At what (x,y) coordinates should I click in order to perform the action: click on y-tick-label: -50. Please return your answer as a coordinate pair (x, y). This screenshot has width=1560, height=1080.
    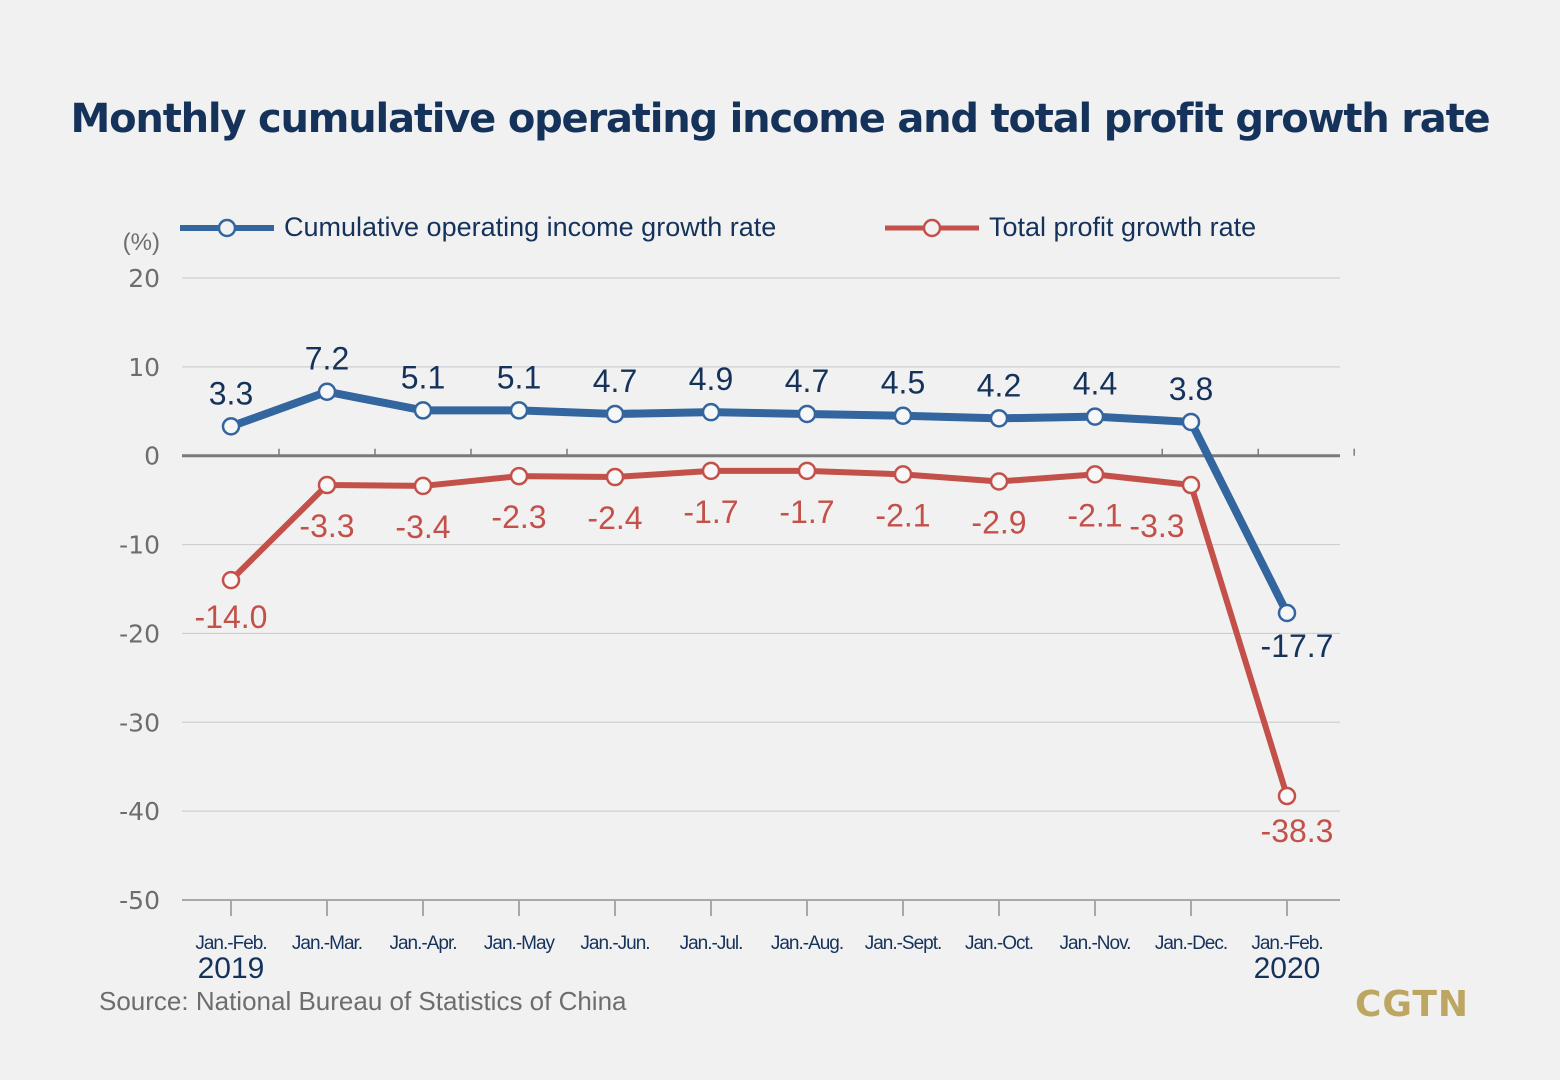
    Looking at the image, I should click on (139, 900).